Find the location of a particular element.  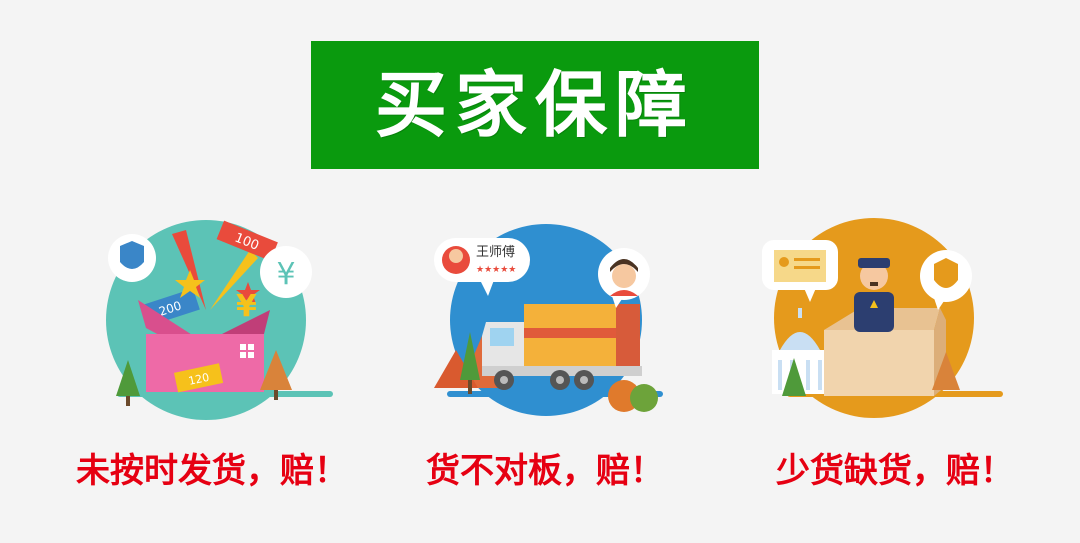

gift-box-icon: 100 200 ¥ 120 is located at coordinates (219, 320).